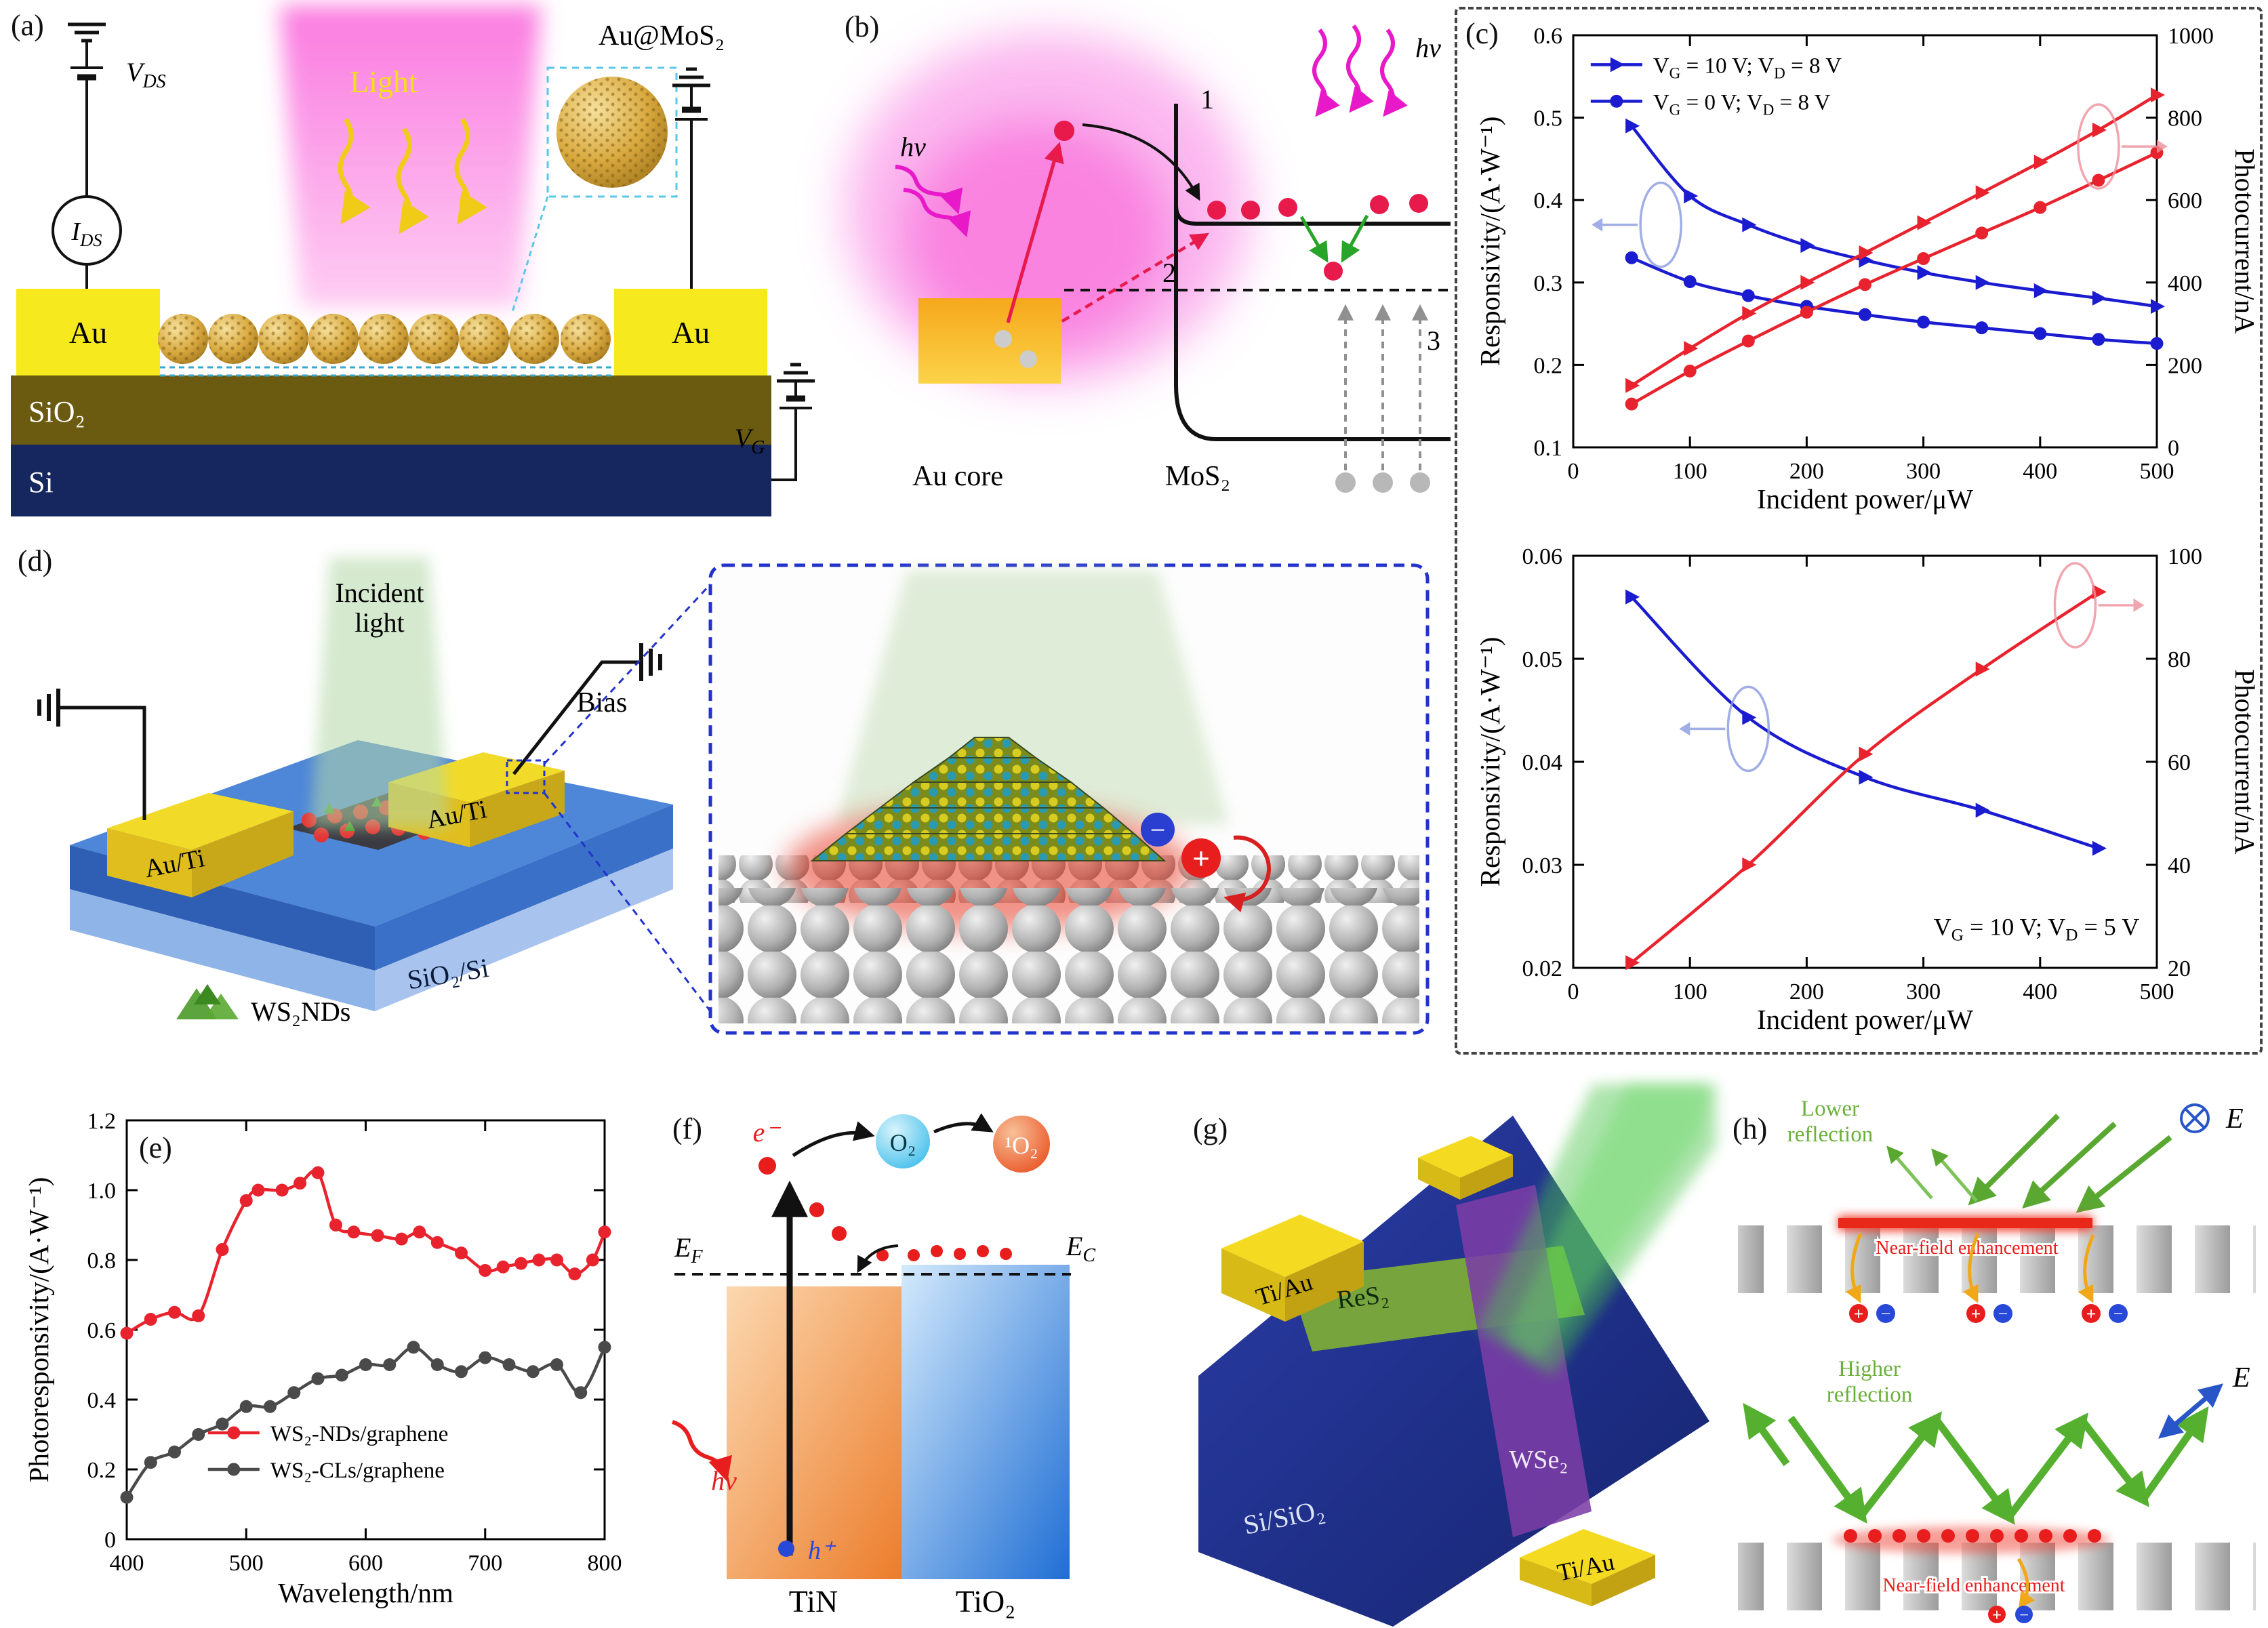  What do you see at coordinates (1573, 991) in the screenshot?
I see `x-tick-label: 0` at bounding box center [1573, 991].